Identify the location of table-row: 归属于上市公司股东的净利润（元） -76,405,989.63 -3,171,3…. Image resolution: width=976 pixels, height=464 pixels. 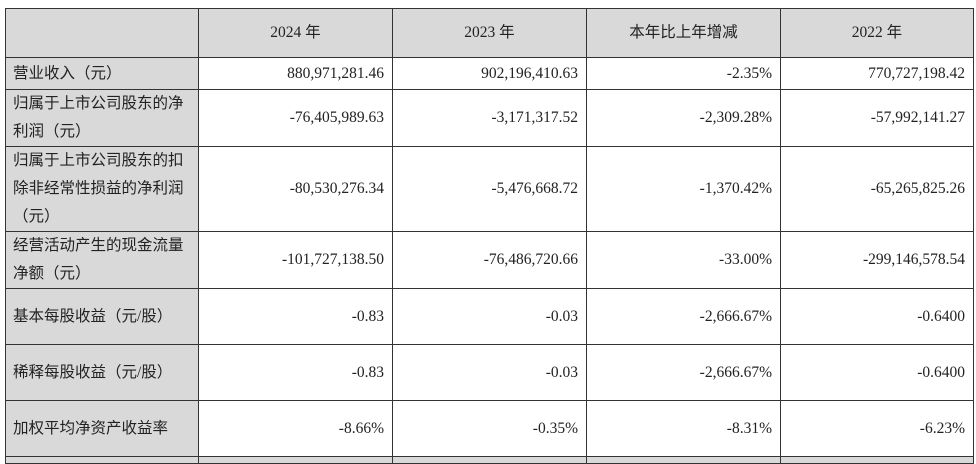
(489, 118).